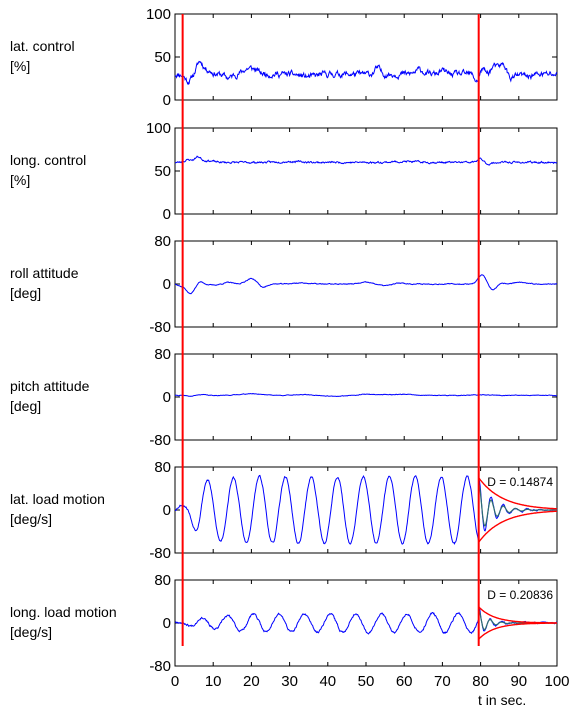 This screenshot has height=724, width=583. I want to click on x-tick-label: 40, so click(327, 681).